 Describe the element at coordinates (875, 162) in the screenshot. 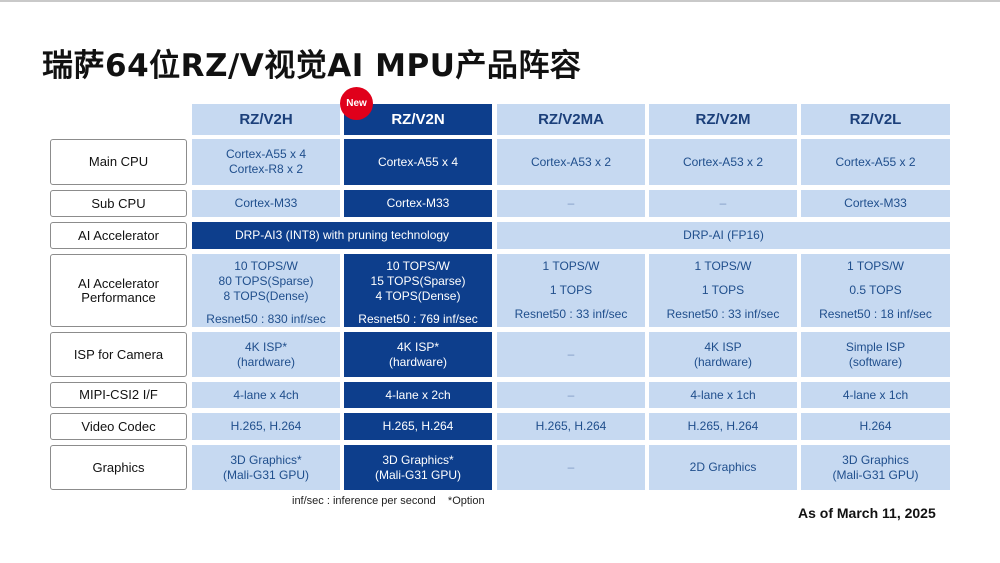

I see `cell-main-cpu-v2l: Cortex-A55 x 2` at that location.